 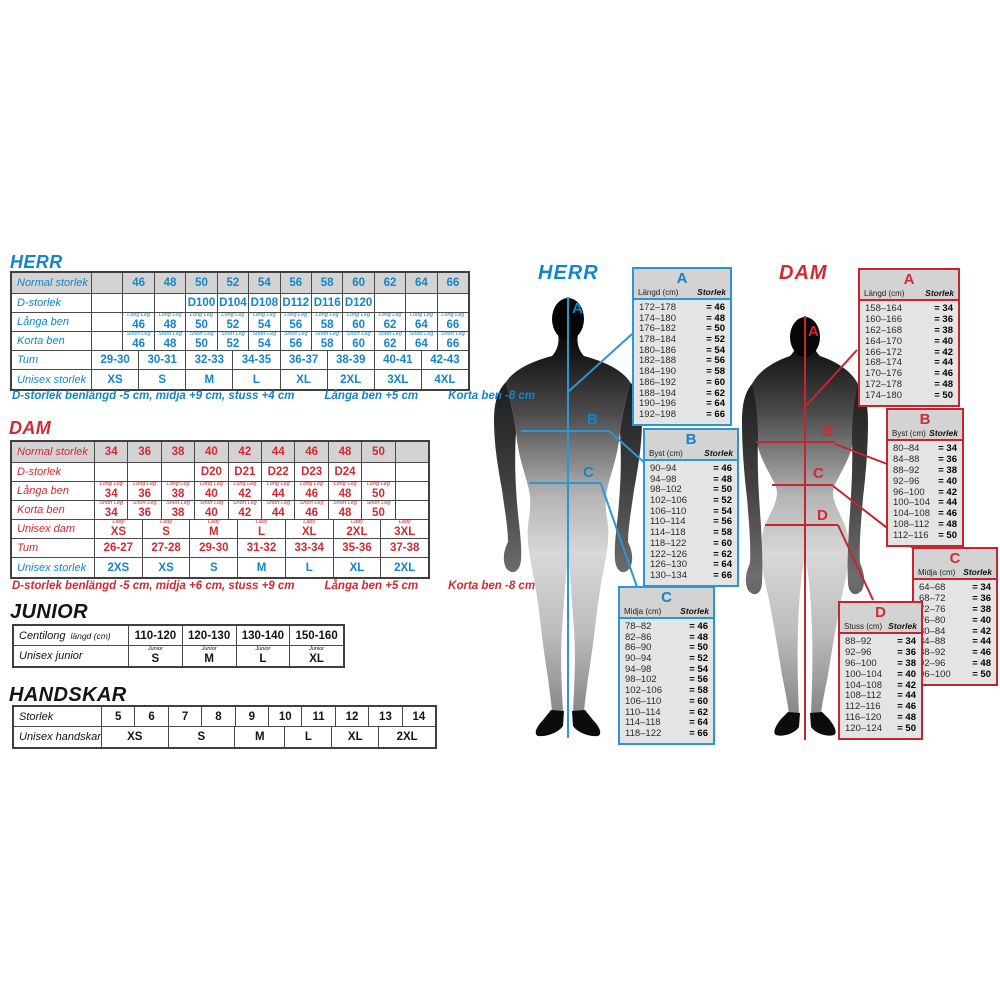 What do you see at coordinates (209, 635) in the screenshot?
I see `cell-value: 120-130` at bounding box center [209, 635].